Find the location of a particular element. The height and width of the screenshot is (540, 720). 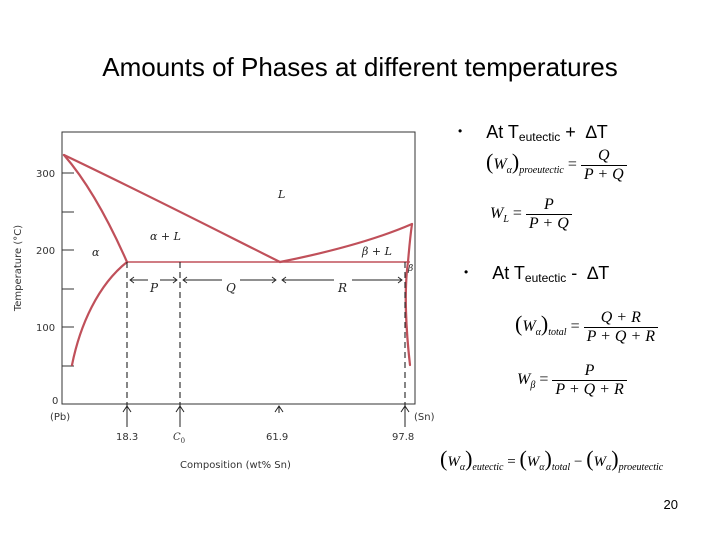

solidus-pb-side is located at coordinates (95, 208).